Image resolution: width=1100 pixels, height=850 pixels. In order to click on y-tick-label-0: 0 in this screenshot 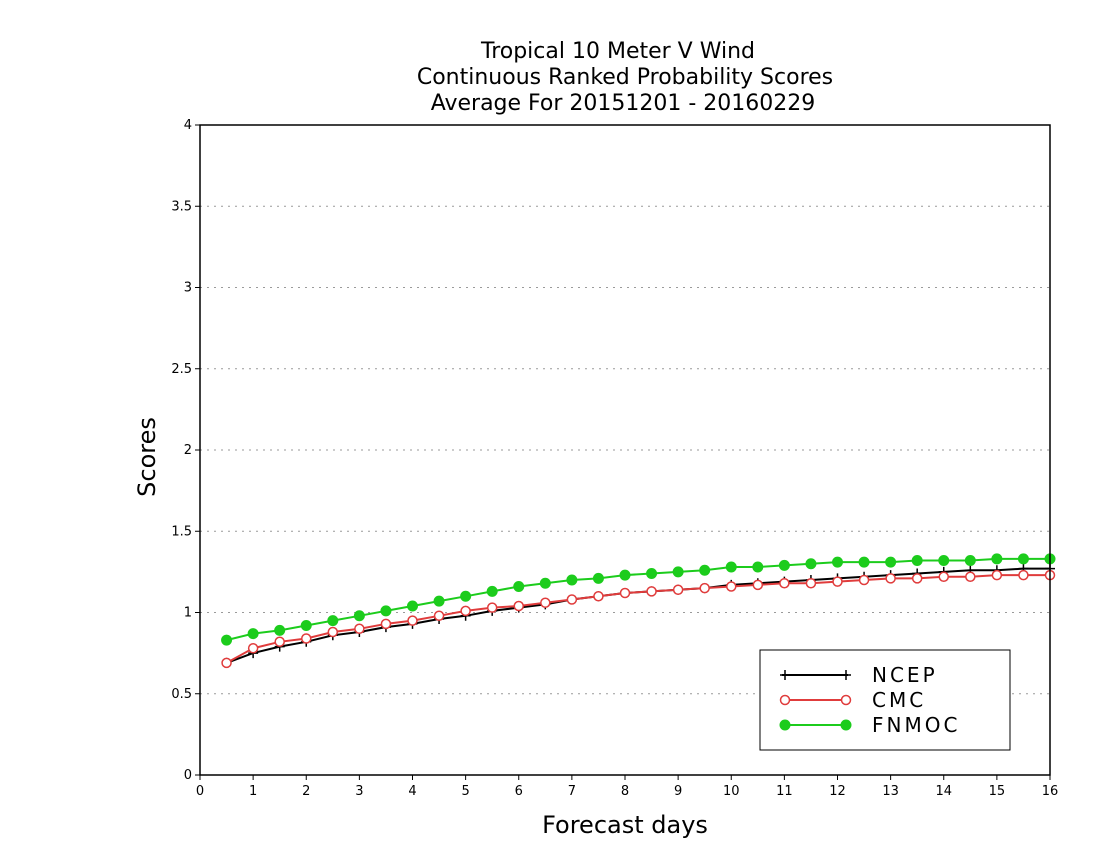, I will do `click(188, 775)`.